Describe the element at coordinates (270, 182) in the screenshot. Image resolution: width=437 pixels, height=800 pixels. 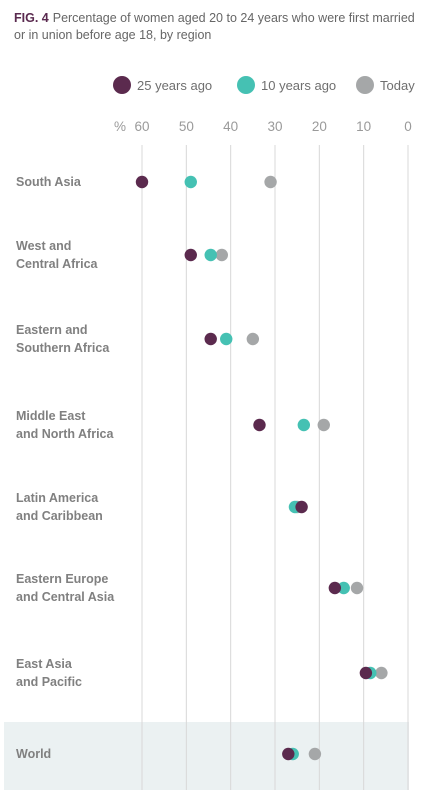
I see `point-today-south-asia` at that location.